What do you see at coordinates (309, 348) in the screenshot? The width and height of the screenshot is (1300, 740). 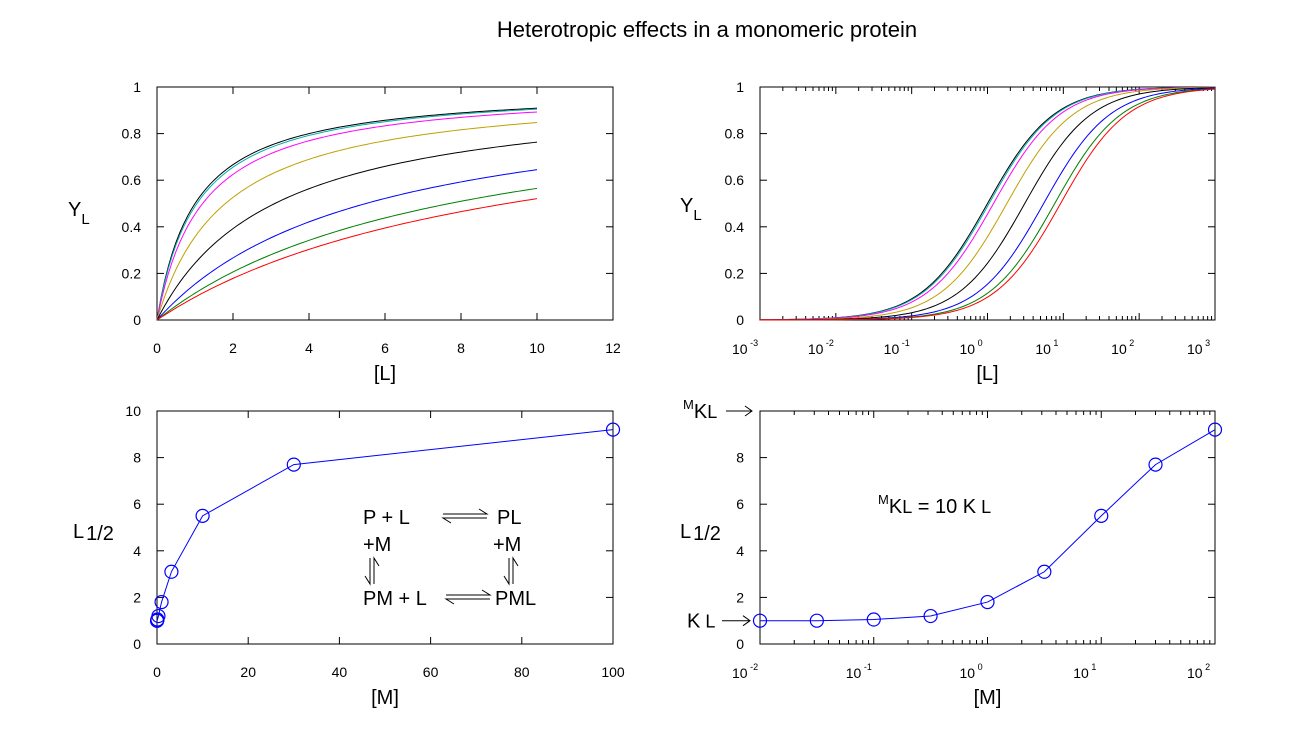 I see `top-left-x-tick-label: 4` at bounding box center [309, 348].